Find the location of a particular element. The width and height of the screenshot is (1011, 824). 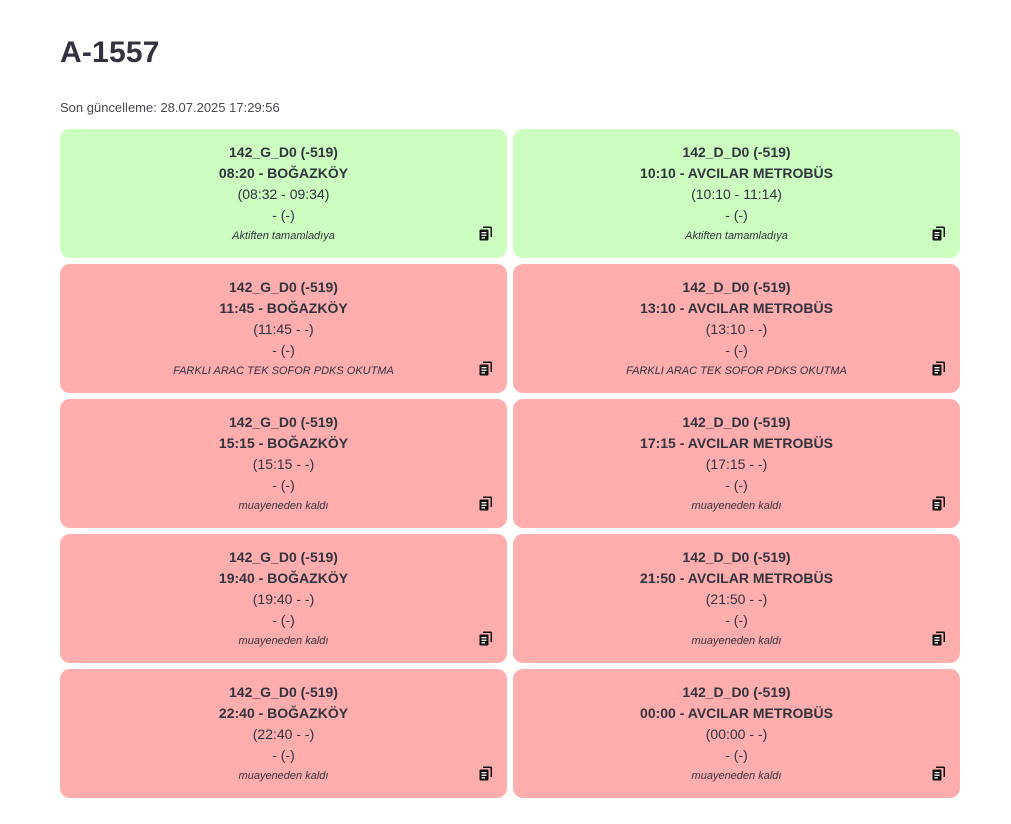

trip-departure: 22:40 - BOĞAZKÖY is located at coordinates (283, 713).